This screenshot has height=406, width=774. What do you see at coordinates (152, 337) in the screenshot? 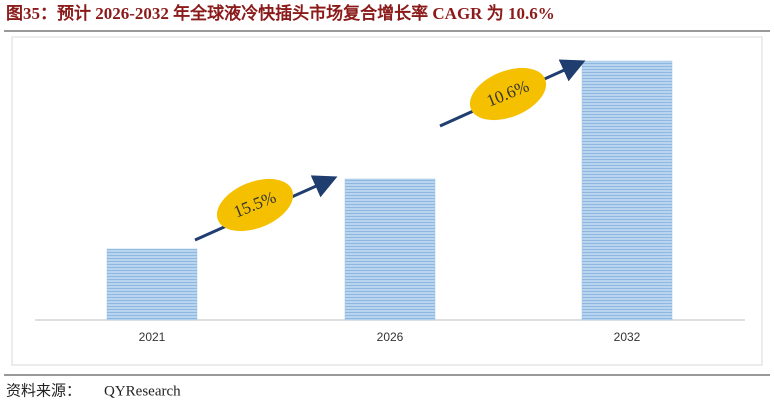
I see `x-tick-label: 2021` at bounding box center [152, 337].